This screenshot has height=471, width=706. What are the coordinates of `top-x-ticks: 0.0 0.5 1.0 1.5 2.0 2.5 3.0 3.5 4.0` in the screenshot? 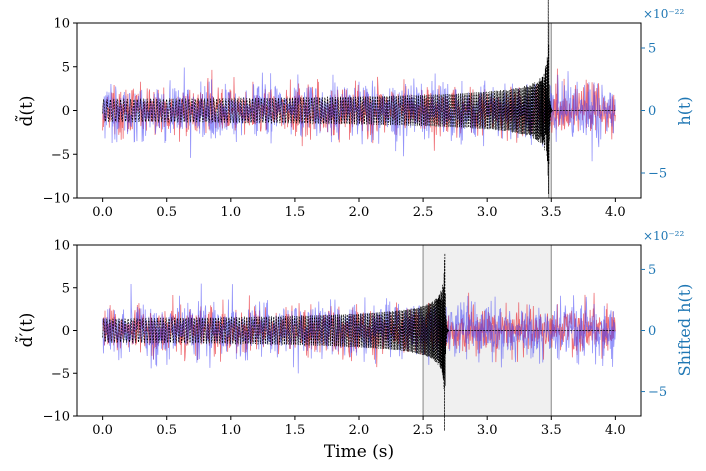 It's located at (359, 209).